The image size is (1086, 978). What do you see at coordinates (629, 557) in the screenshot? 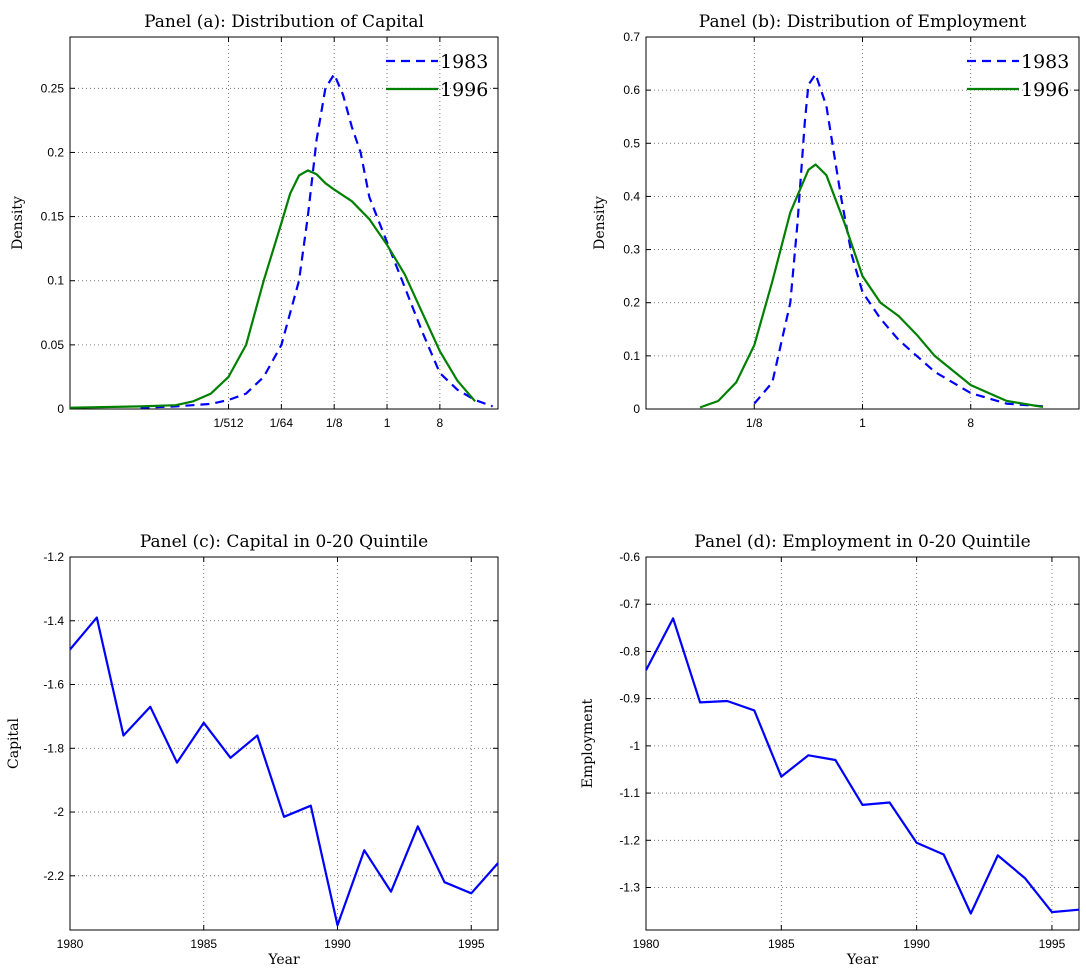
I see `y-tick-label: -0.6` at bounding box center [629, 557].